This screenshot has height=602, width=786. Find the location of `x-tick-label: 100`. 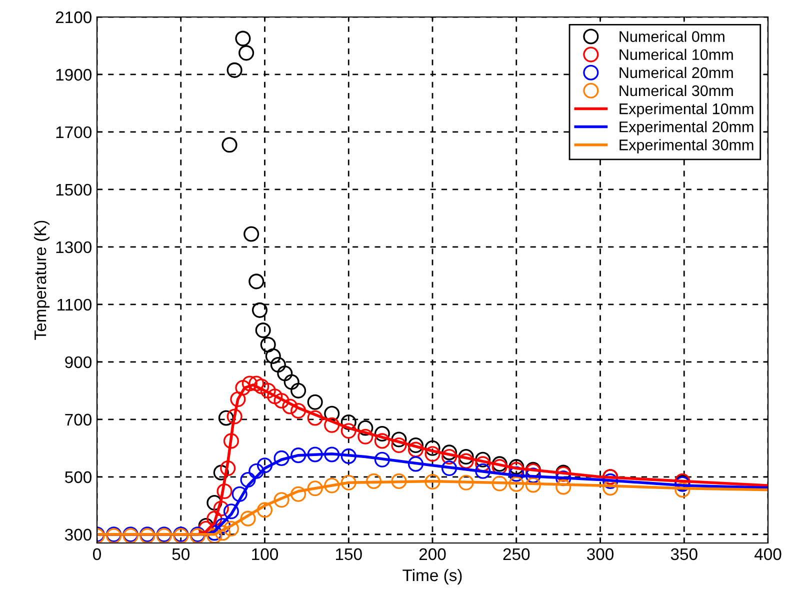

x-tick-label: 100 is located at coordinates (265, 554).